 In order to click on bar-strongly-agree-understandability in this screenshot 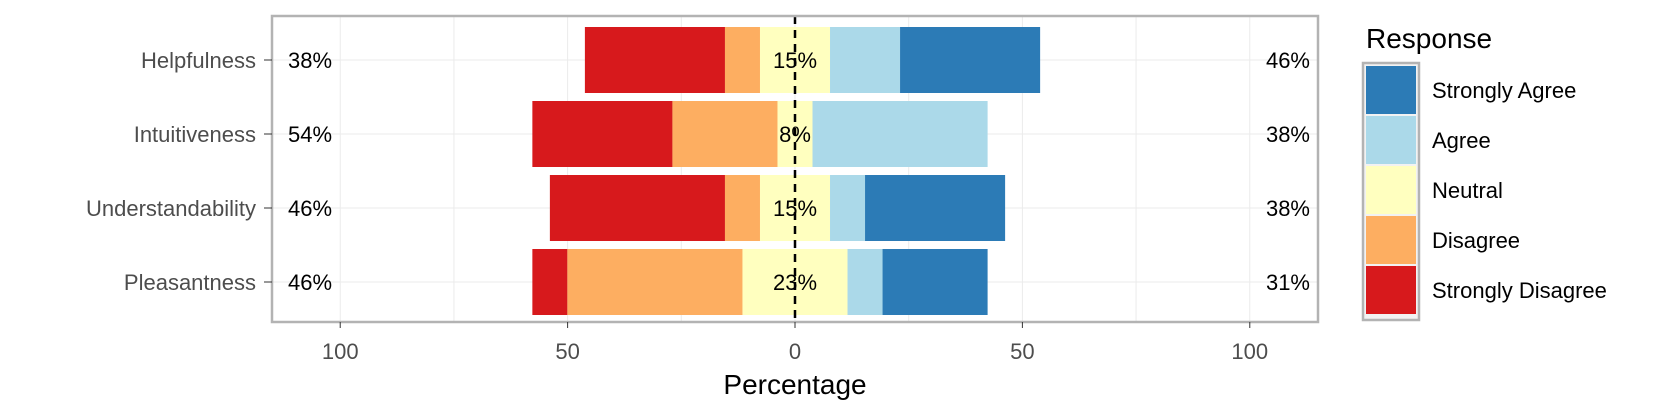, I will do `click(935, 208)`.